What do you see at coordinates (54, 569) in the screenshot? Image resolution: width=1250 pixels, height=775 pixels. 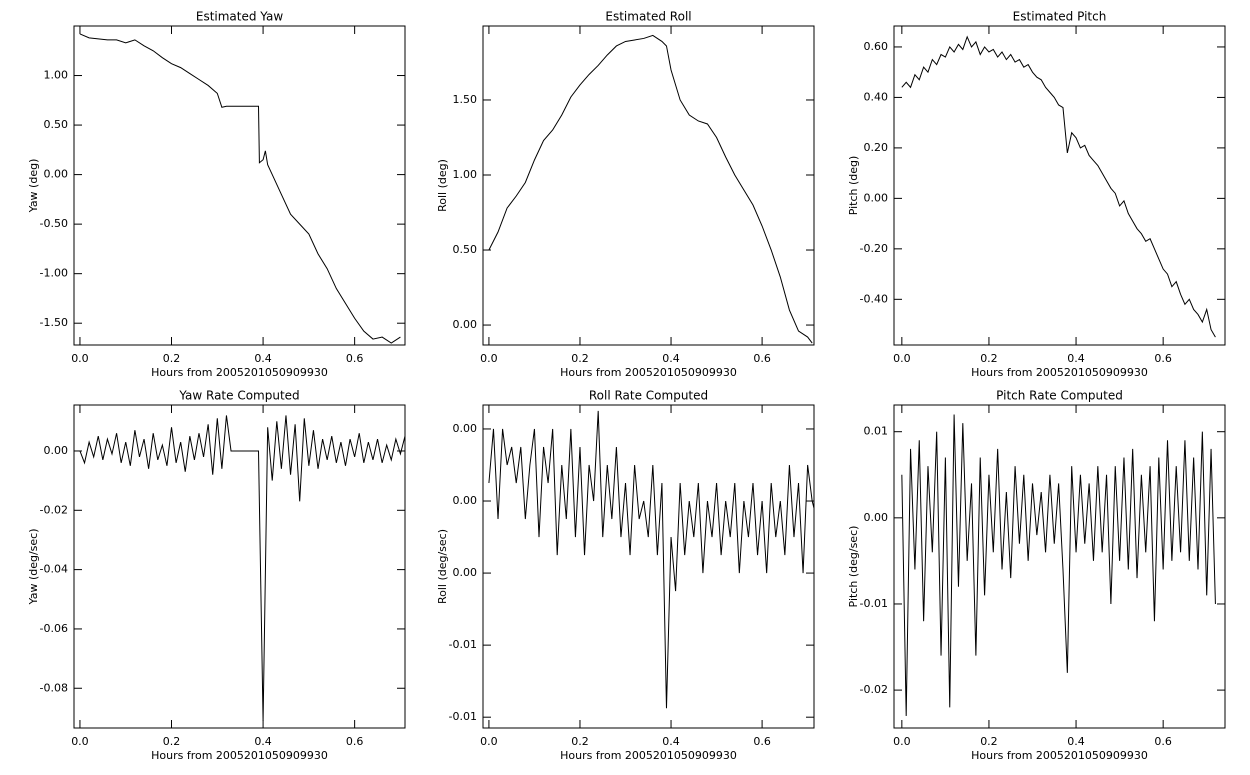 I see `y-tick-label: -0.04` at bounding box center [54, 569].